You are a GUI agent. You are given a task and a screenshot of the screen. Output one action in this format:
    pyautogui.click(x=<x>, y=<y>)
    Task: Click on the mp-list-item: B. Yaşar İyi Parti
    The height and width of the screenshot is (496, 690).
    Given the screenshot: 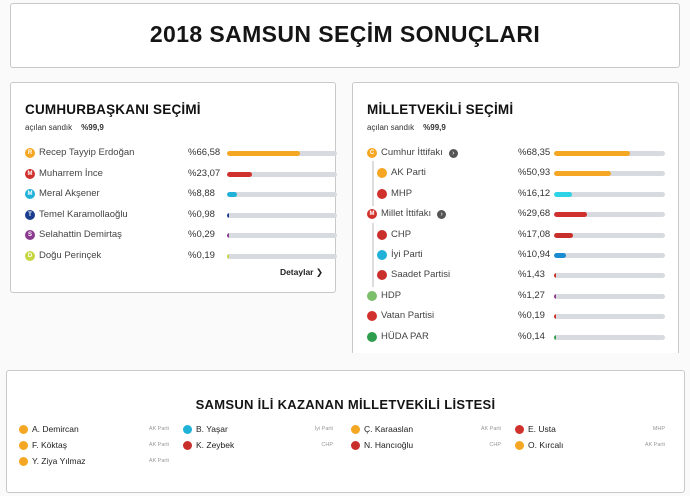 What is the action you would take?
    pyautogui.click(x=258, y=430)
    